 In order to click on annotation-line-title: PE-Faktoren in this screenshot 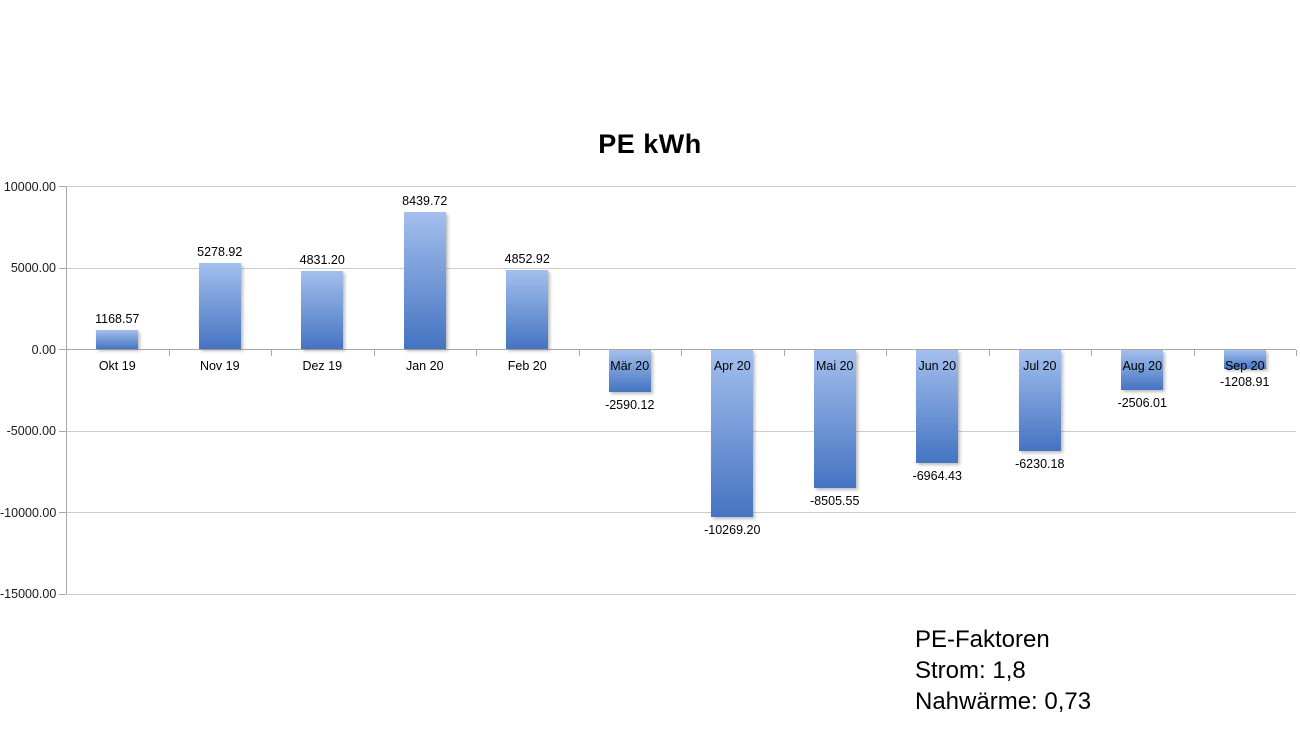, I will do `click(982, 639)`.